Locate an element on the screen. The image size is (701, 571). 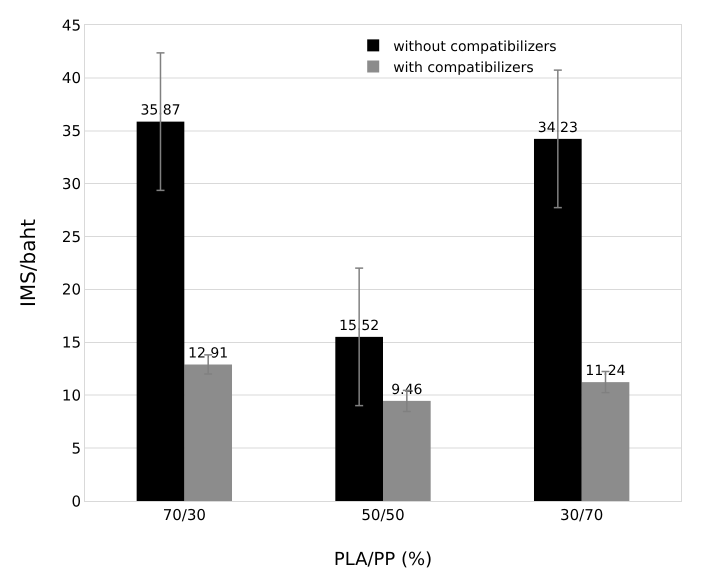
x-tick-label: 70/30 is located at coordinates (184, 515).